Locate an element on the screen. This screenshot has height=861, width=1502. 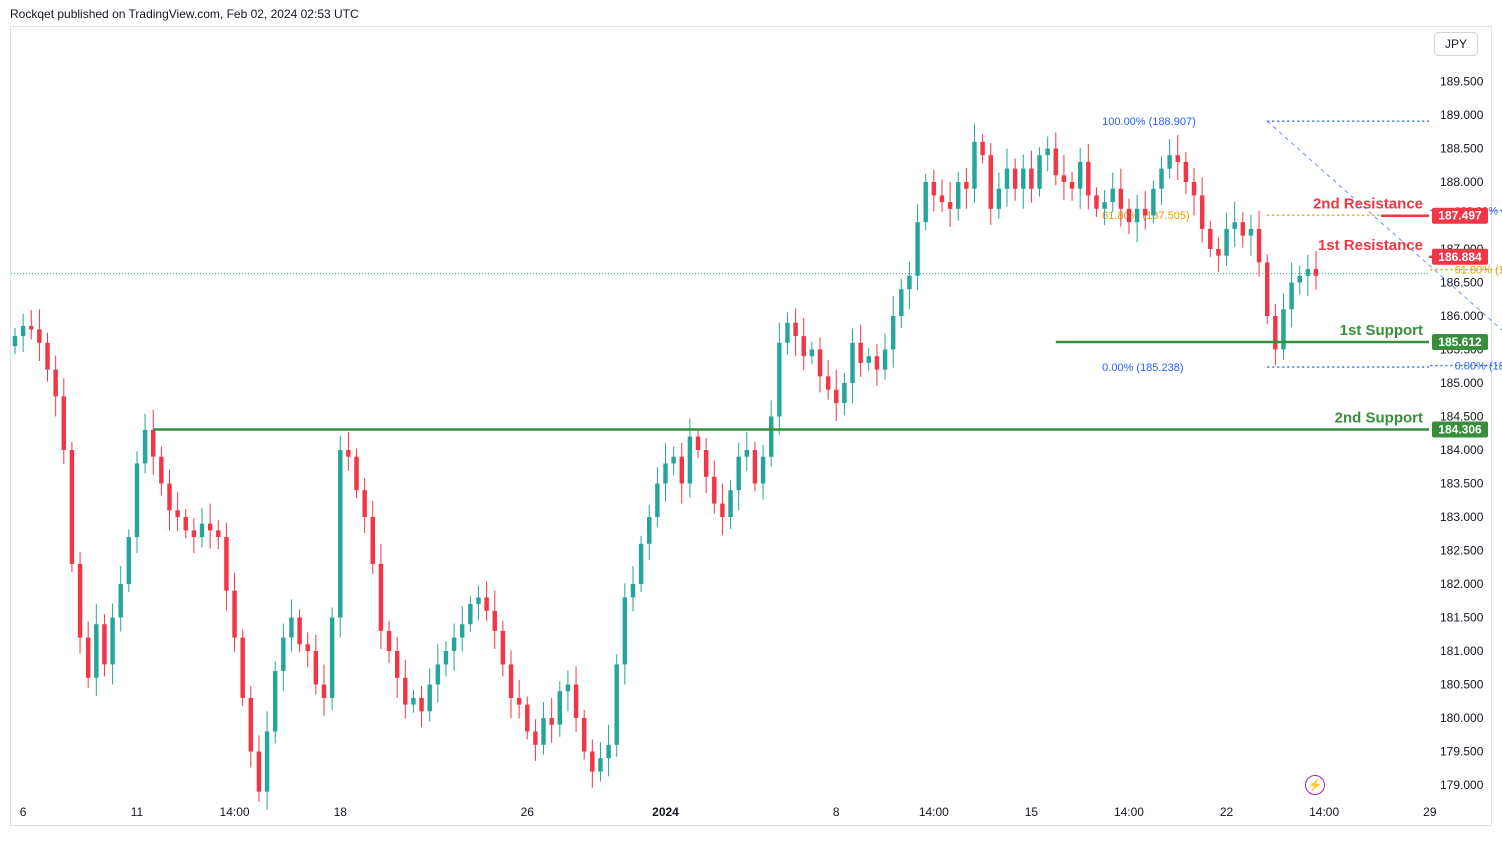
x-tick-label: 29 is located at coordinates (1430, 812).